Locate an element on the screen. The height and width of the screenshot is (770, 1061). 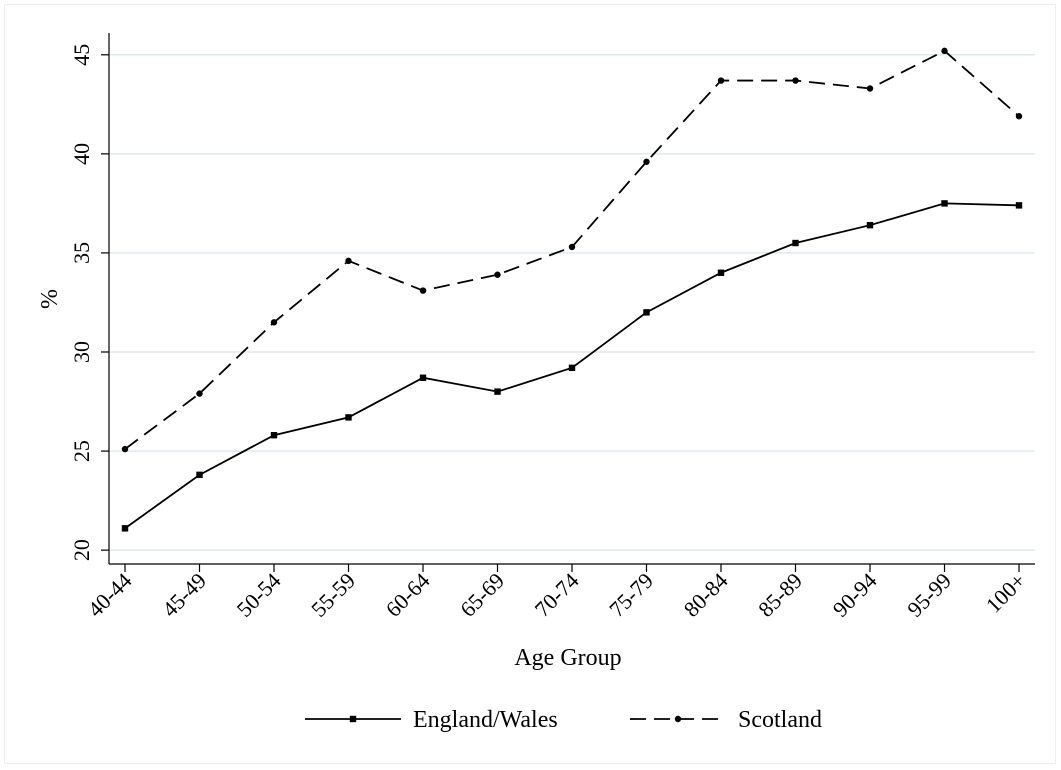
x-tick-label: 80-84 is located at coordinates (706, 595).